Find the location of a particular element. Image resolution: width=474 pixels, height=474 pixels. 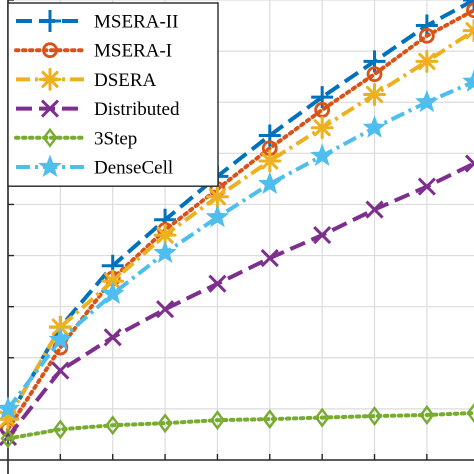

legend-item: MSERA-II is located at coordinates (97, 21).